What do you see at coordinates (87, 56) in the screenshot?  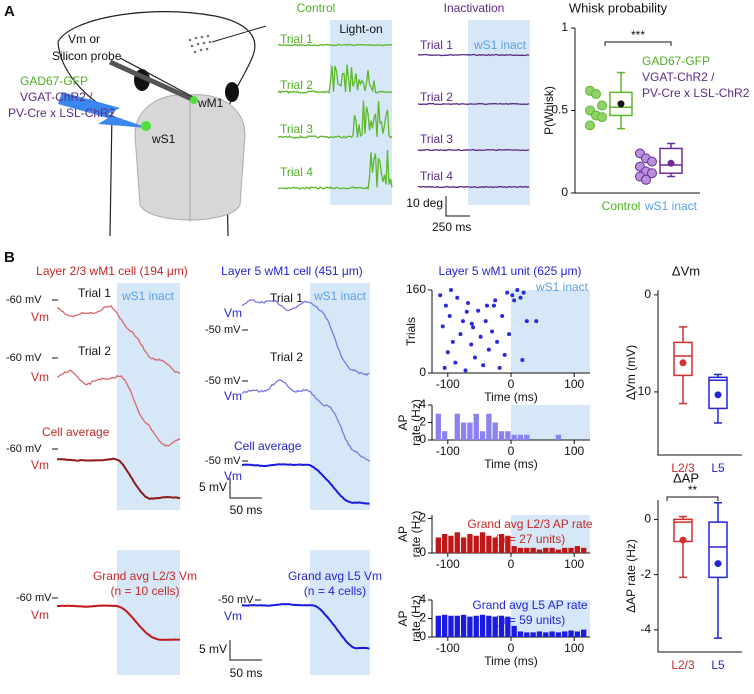 I see `probe-label: Silicon probe` at bounding box center [87, 56].